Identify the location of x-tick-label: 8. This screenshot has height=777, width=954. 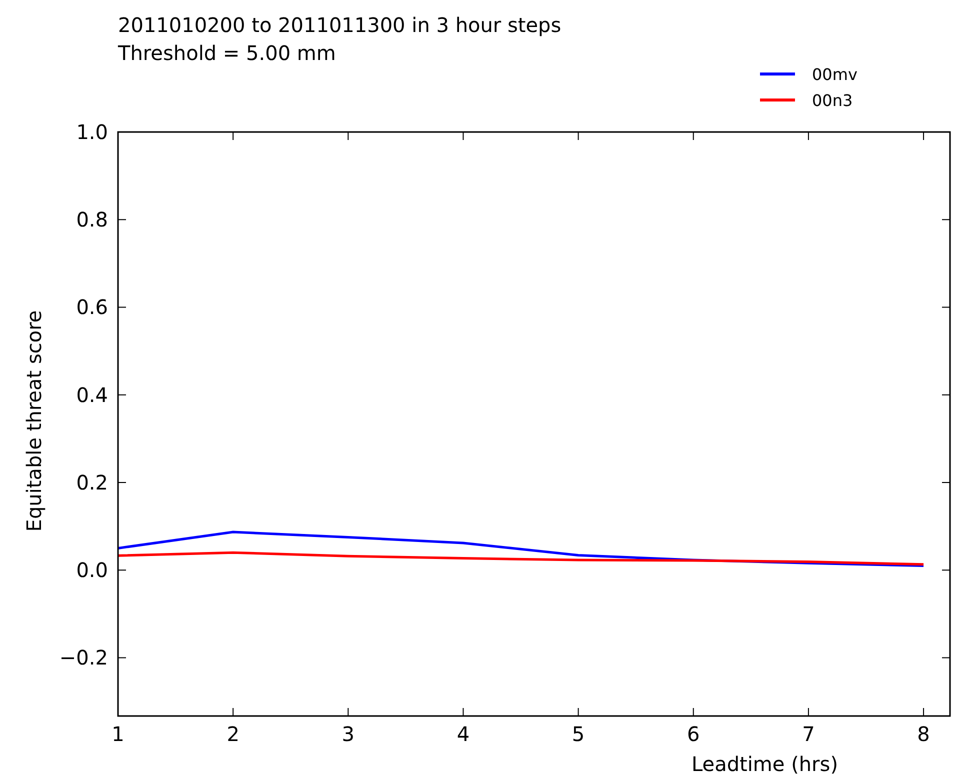
(923, 734).